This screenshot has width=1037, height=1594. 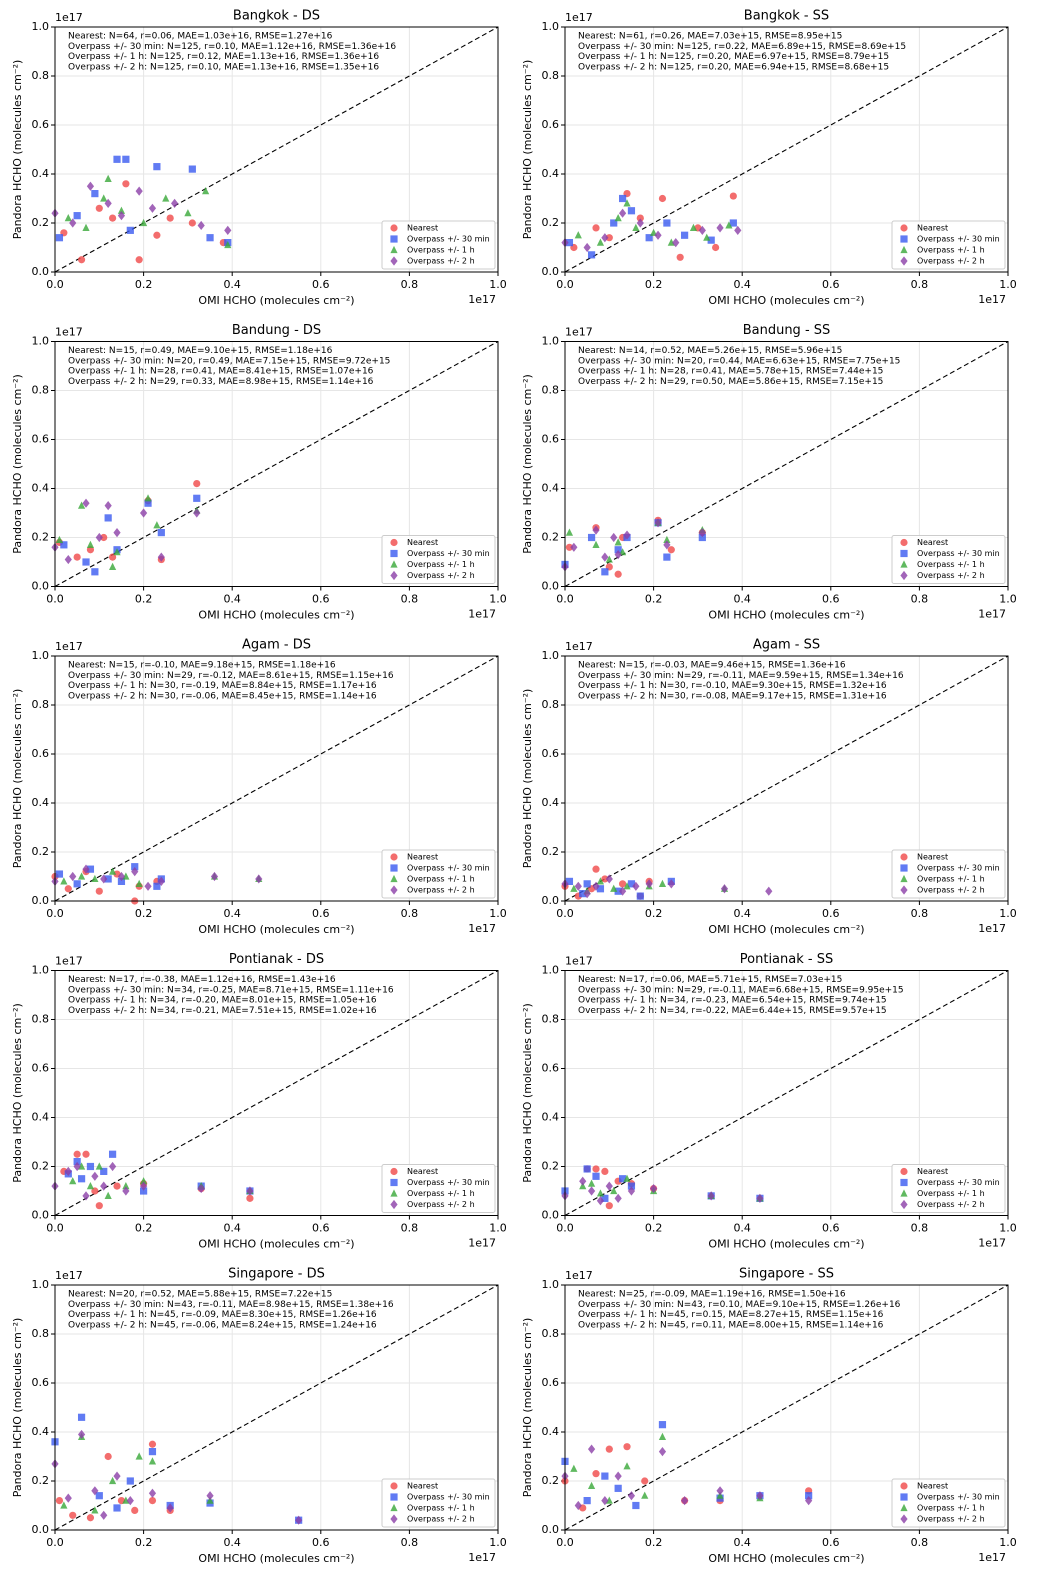 I want to click on legend-label: Overpass +/- 2 h, so click(x=441, y=1519).